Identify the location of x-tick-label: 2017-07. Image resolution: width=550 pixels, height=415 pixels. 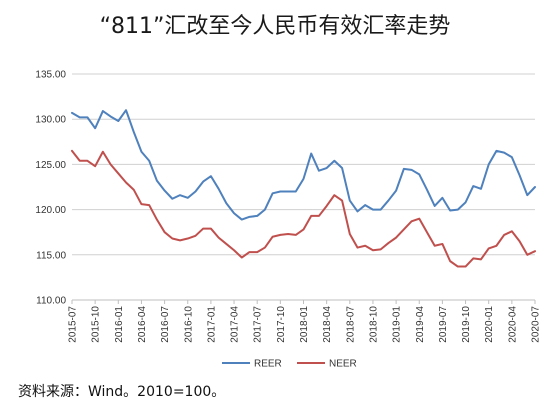
(258, 324).